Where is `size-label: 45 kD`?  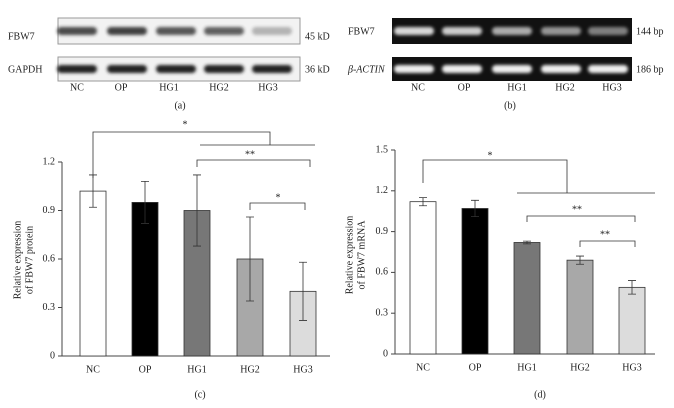
size-label: 45 kD is located at coordinates (317, 36).